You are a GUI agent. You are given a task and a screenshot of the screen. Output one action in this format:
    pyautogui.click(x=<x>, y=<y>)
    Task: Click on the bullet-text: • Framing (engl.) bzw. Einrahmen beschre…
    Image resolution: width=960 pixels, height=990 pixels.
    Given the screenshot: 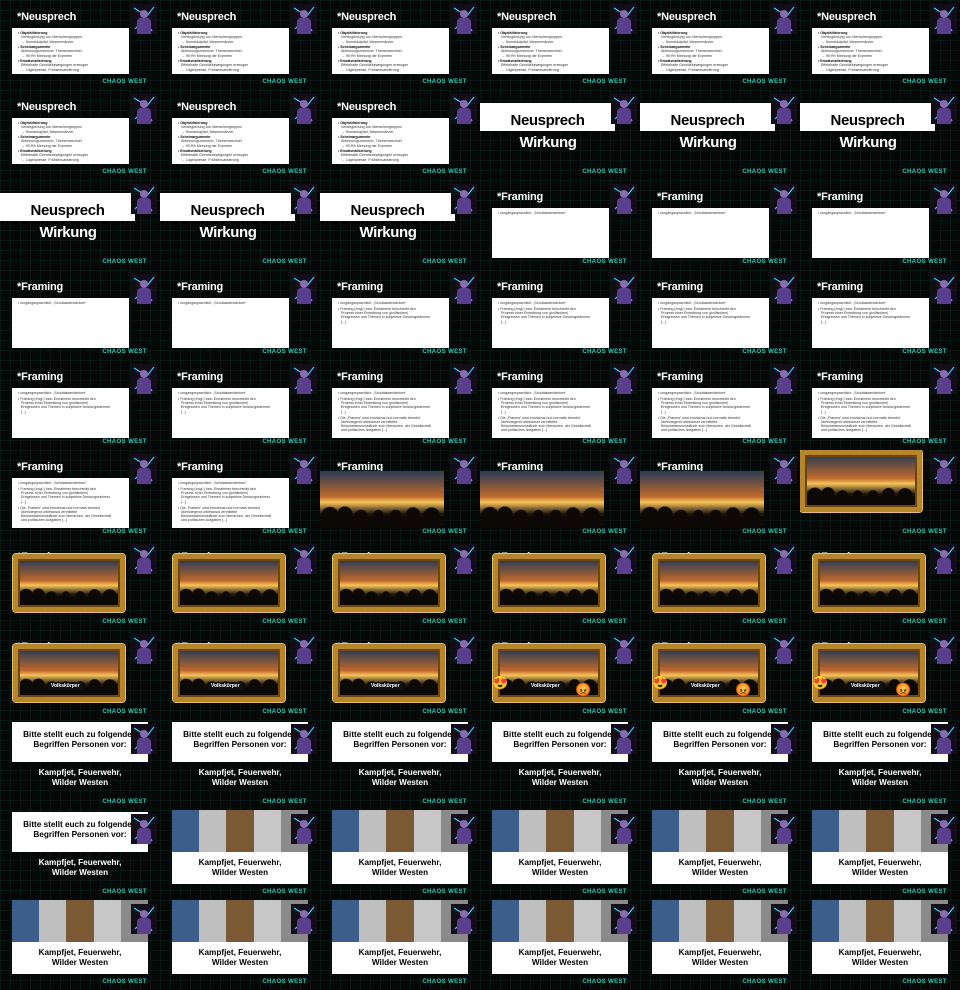 What is the action you would take?
    pyautogui.click(x=537, y=308)
    